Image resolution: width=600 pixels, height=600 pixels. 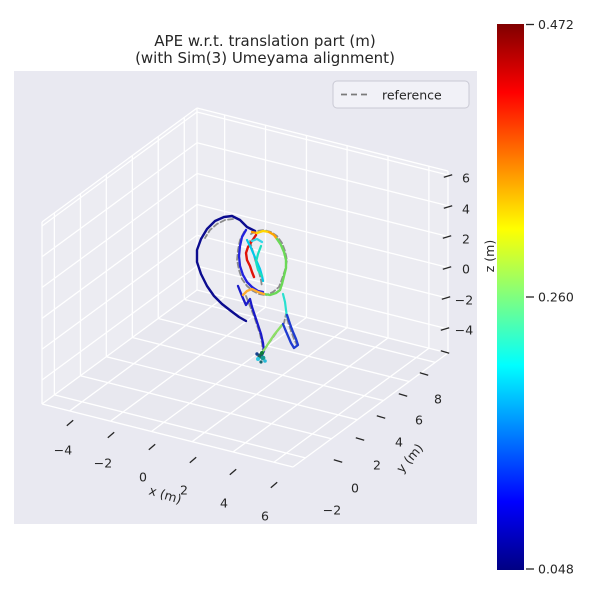 I want to click on x-tick-label: 6, so click(x=265, y=516).